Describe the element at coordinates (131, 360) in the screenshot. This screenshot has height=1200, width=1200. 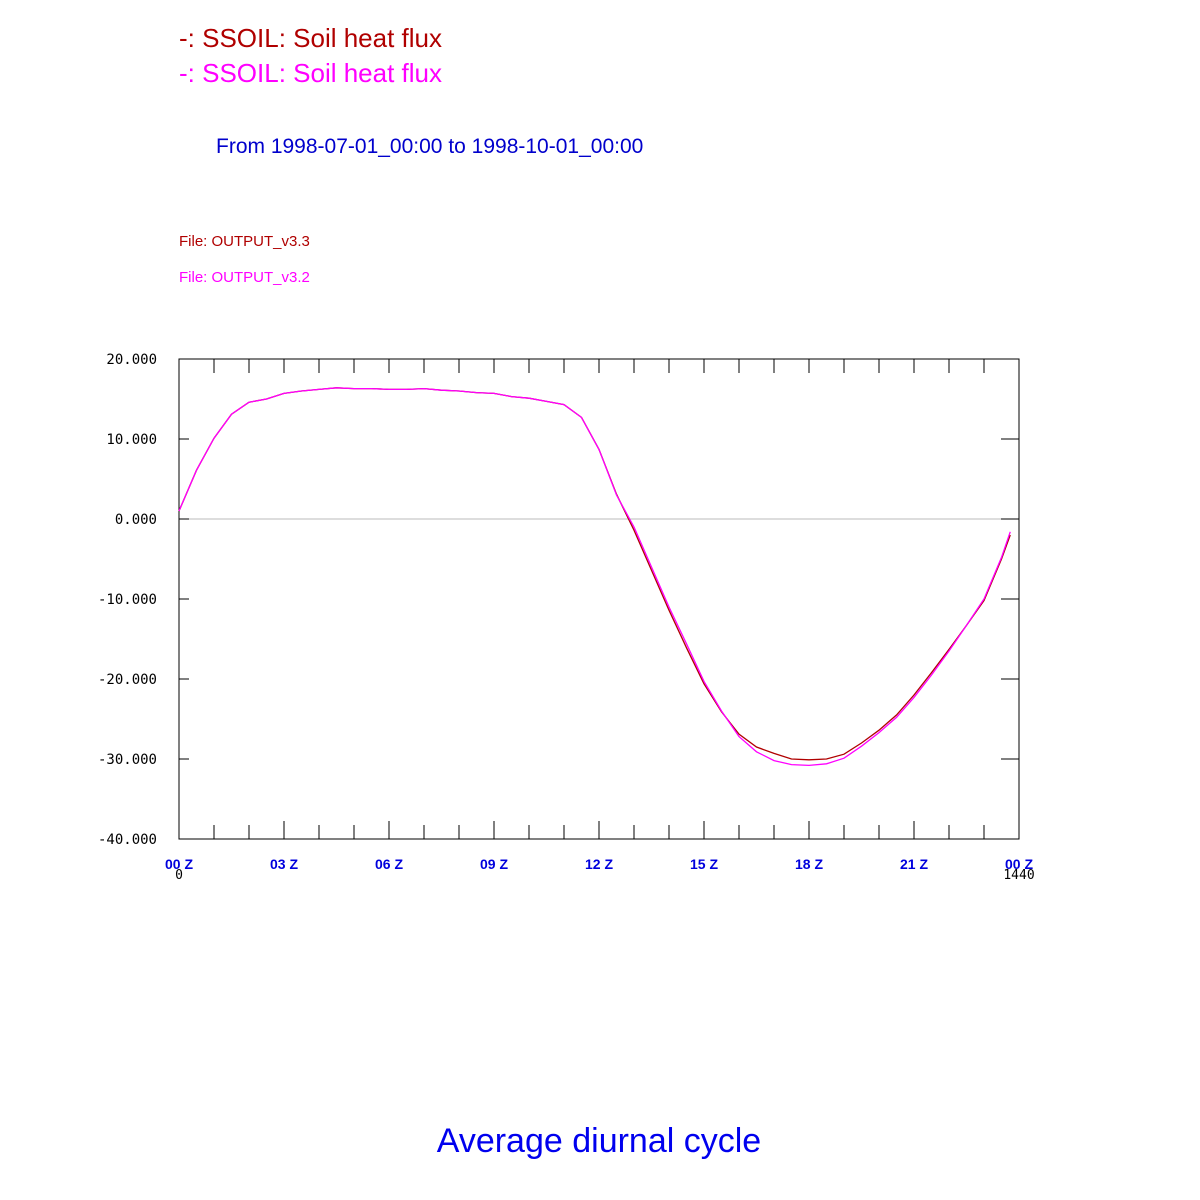
I see `y-tick-label: 20.000` at that location.